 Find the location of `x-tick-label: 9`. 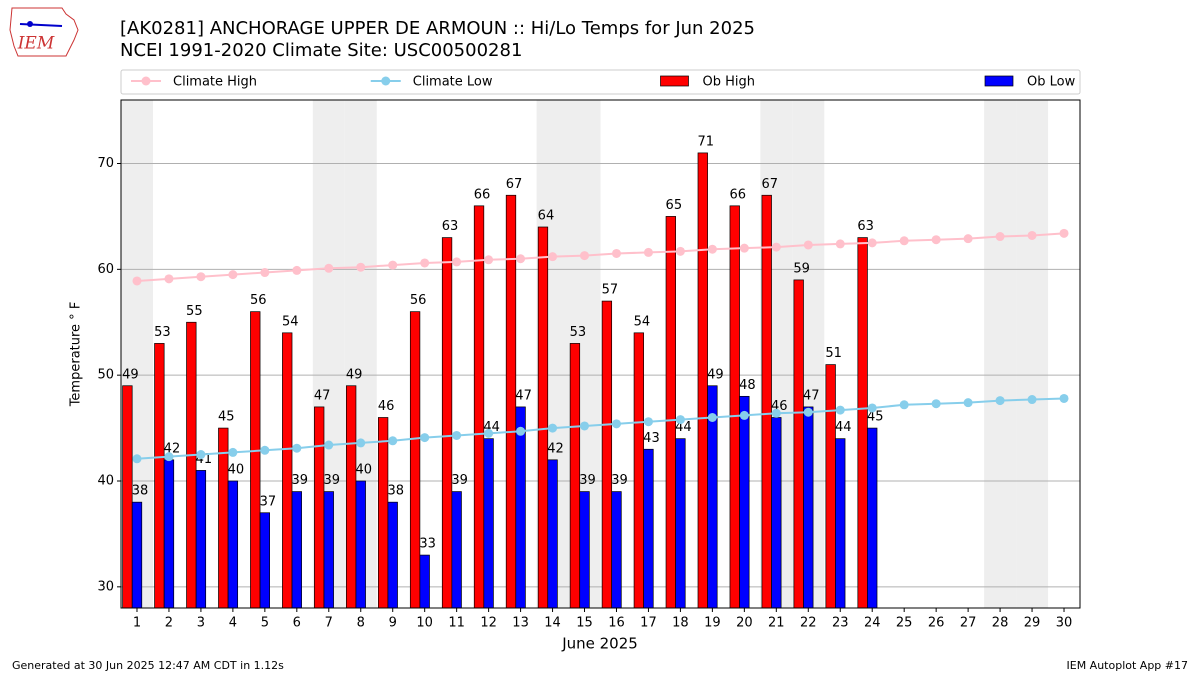

x-tick-label: 9 is located at coordinates (393, 623).